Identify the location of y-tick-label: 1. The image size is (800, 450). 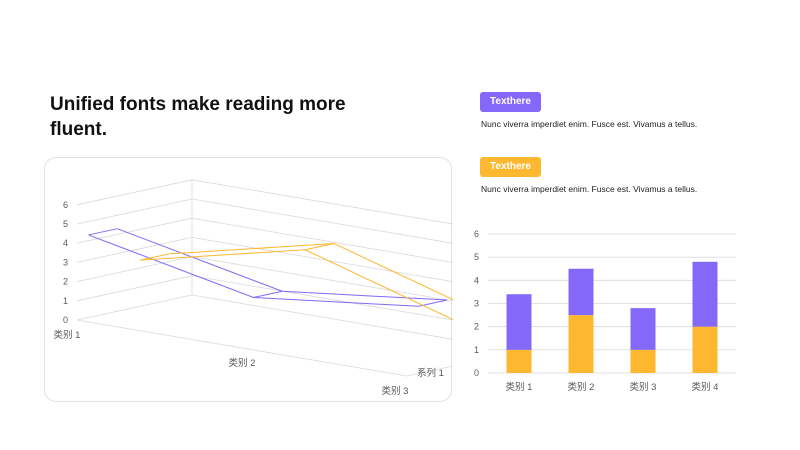
(65, 301).